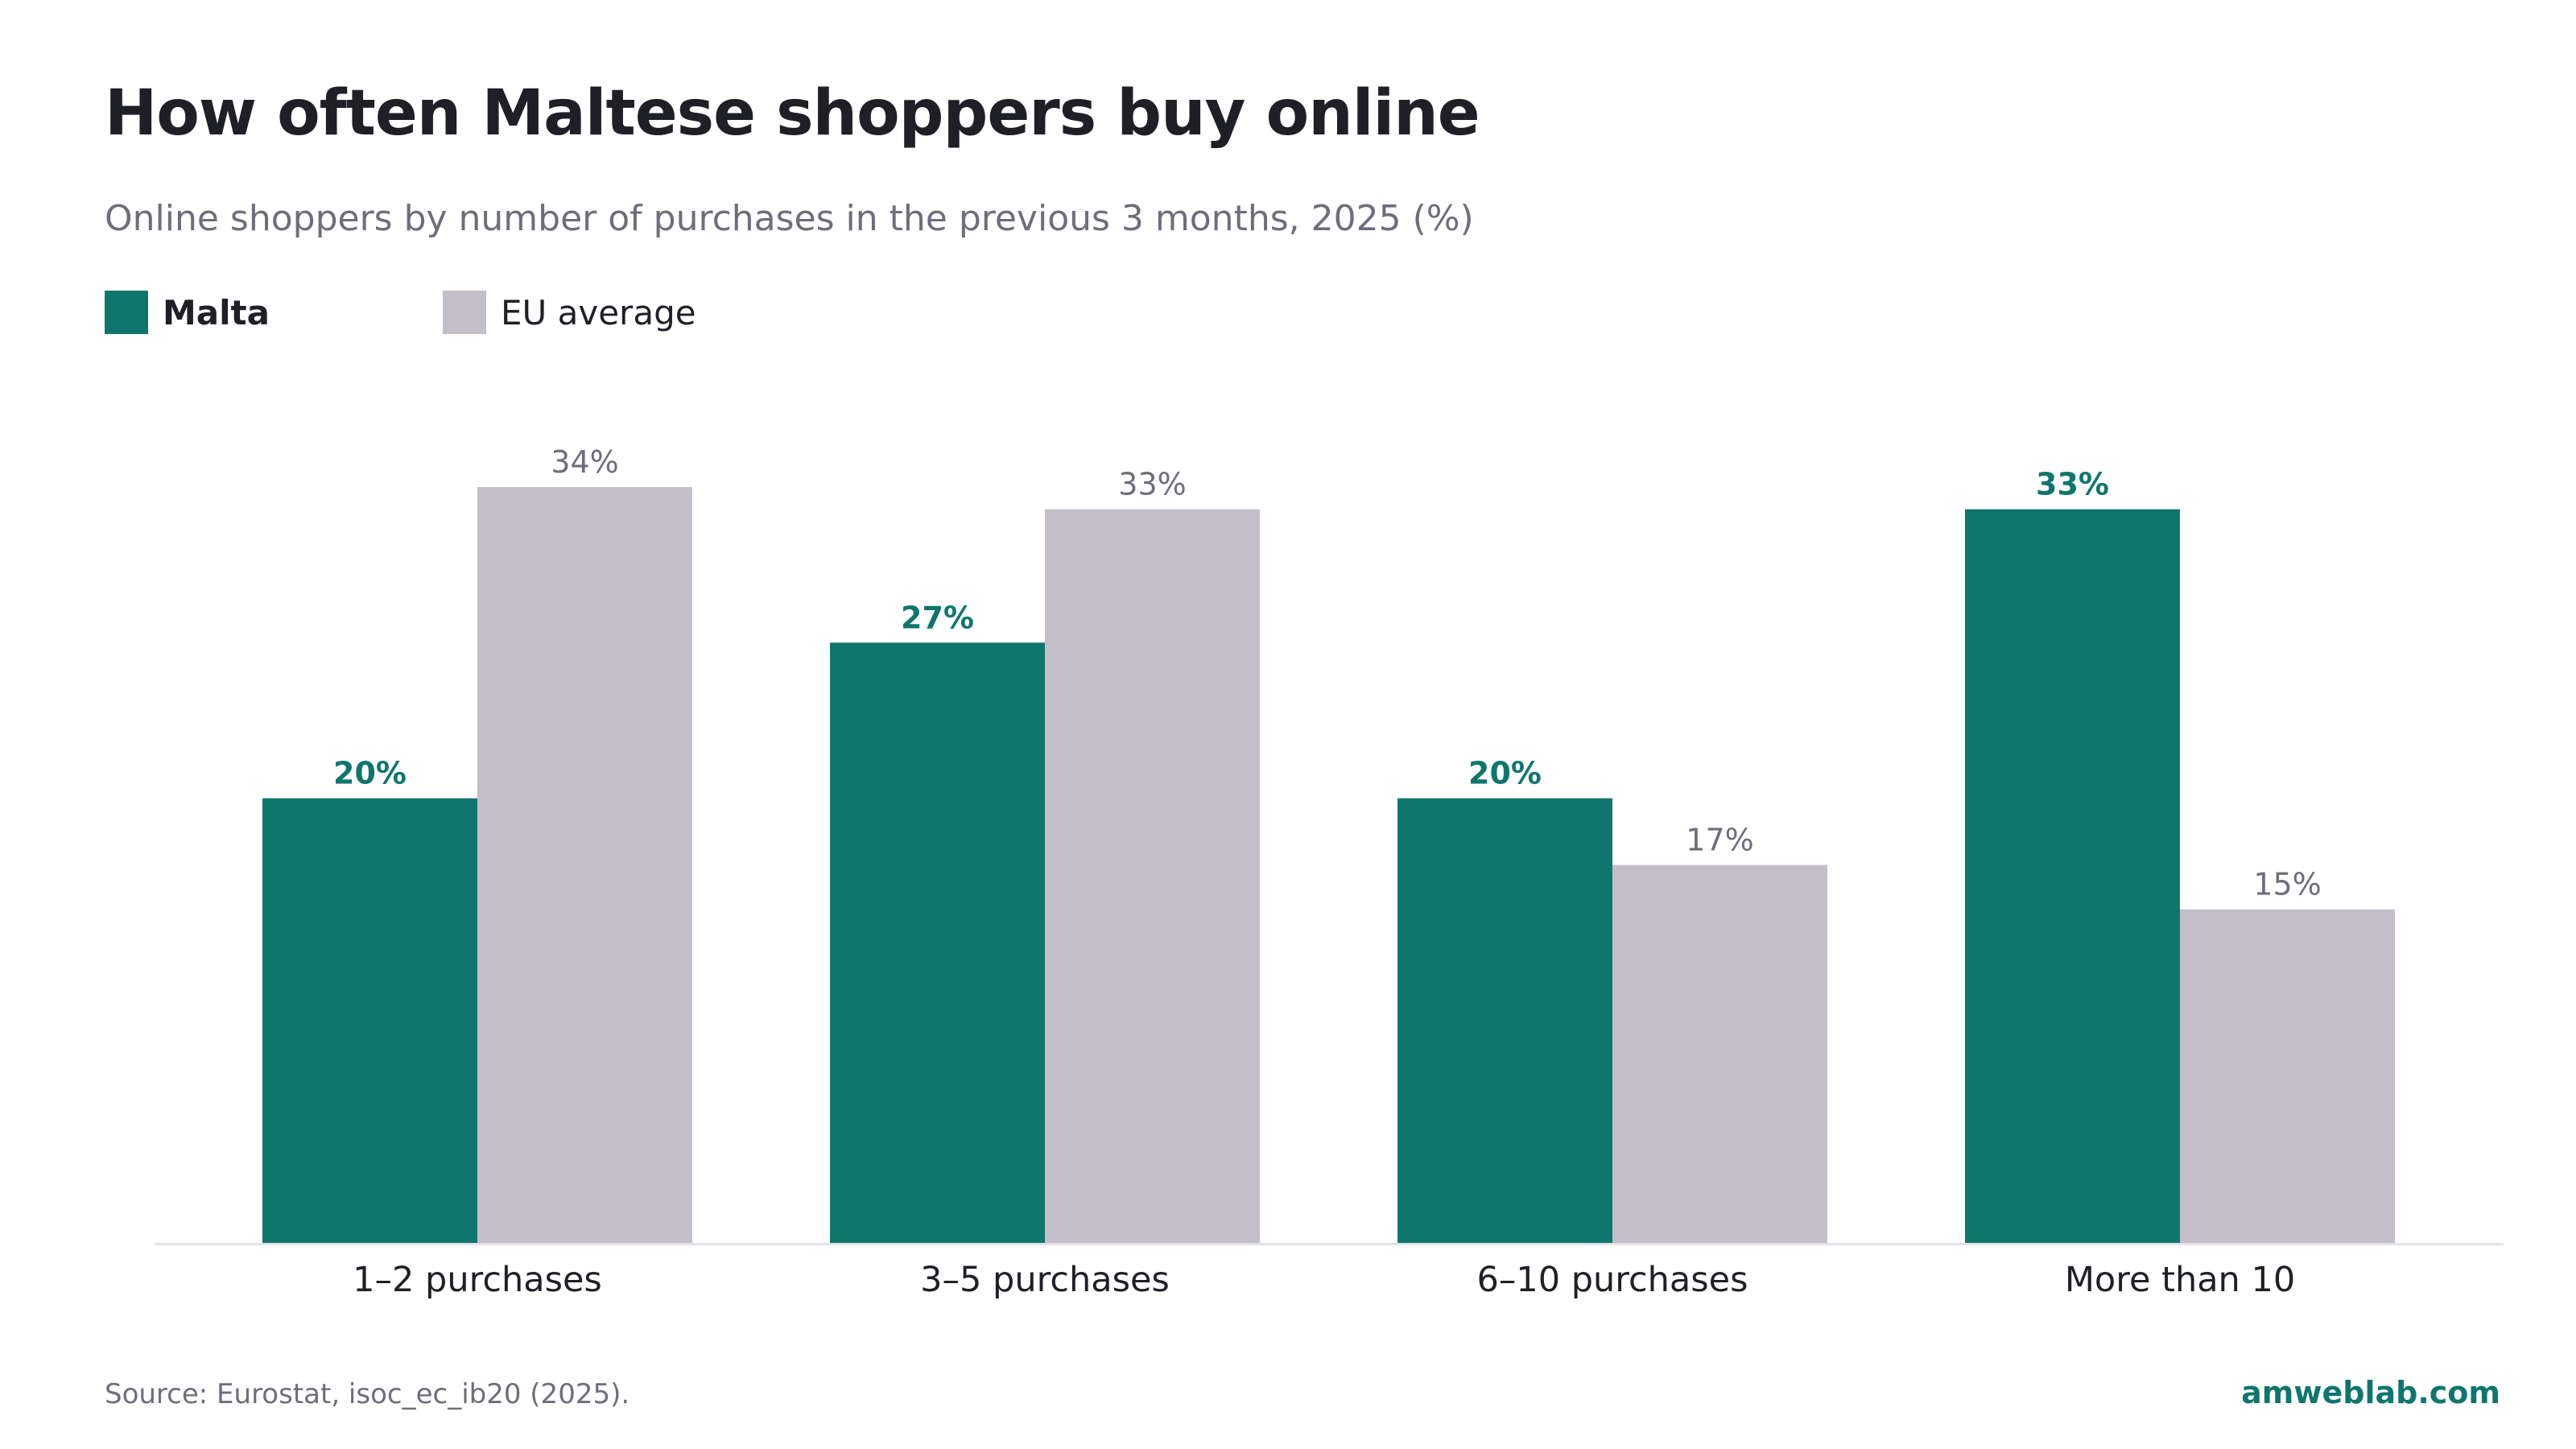 This screenshot has height=1449, width=2576. Describe the element at coordinates (367, 1394) in the screenshot. I see `source-note: Source: Eurostat, isoc_ec_ib20 (2025).` at that location.